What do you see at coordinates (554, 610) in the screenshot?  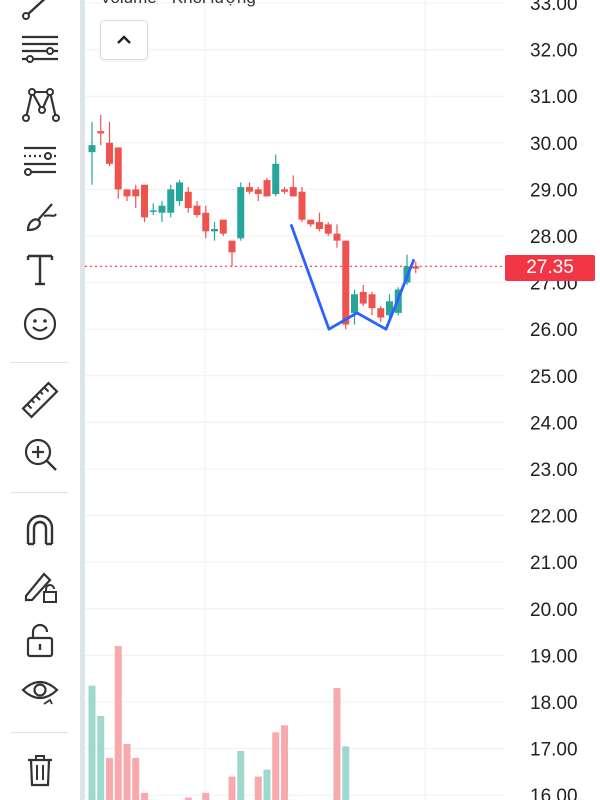 I see `y-axis-label: 20.00` at bounding box center [554, 610].